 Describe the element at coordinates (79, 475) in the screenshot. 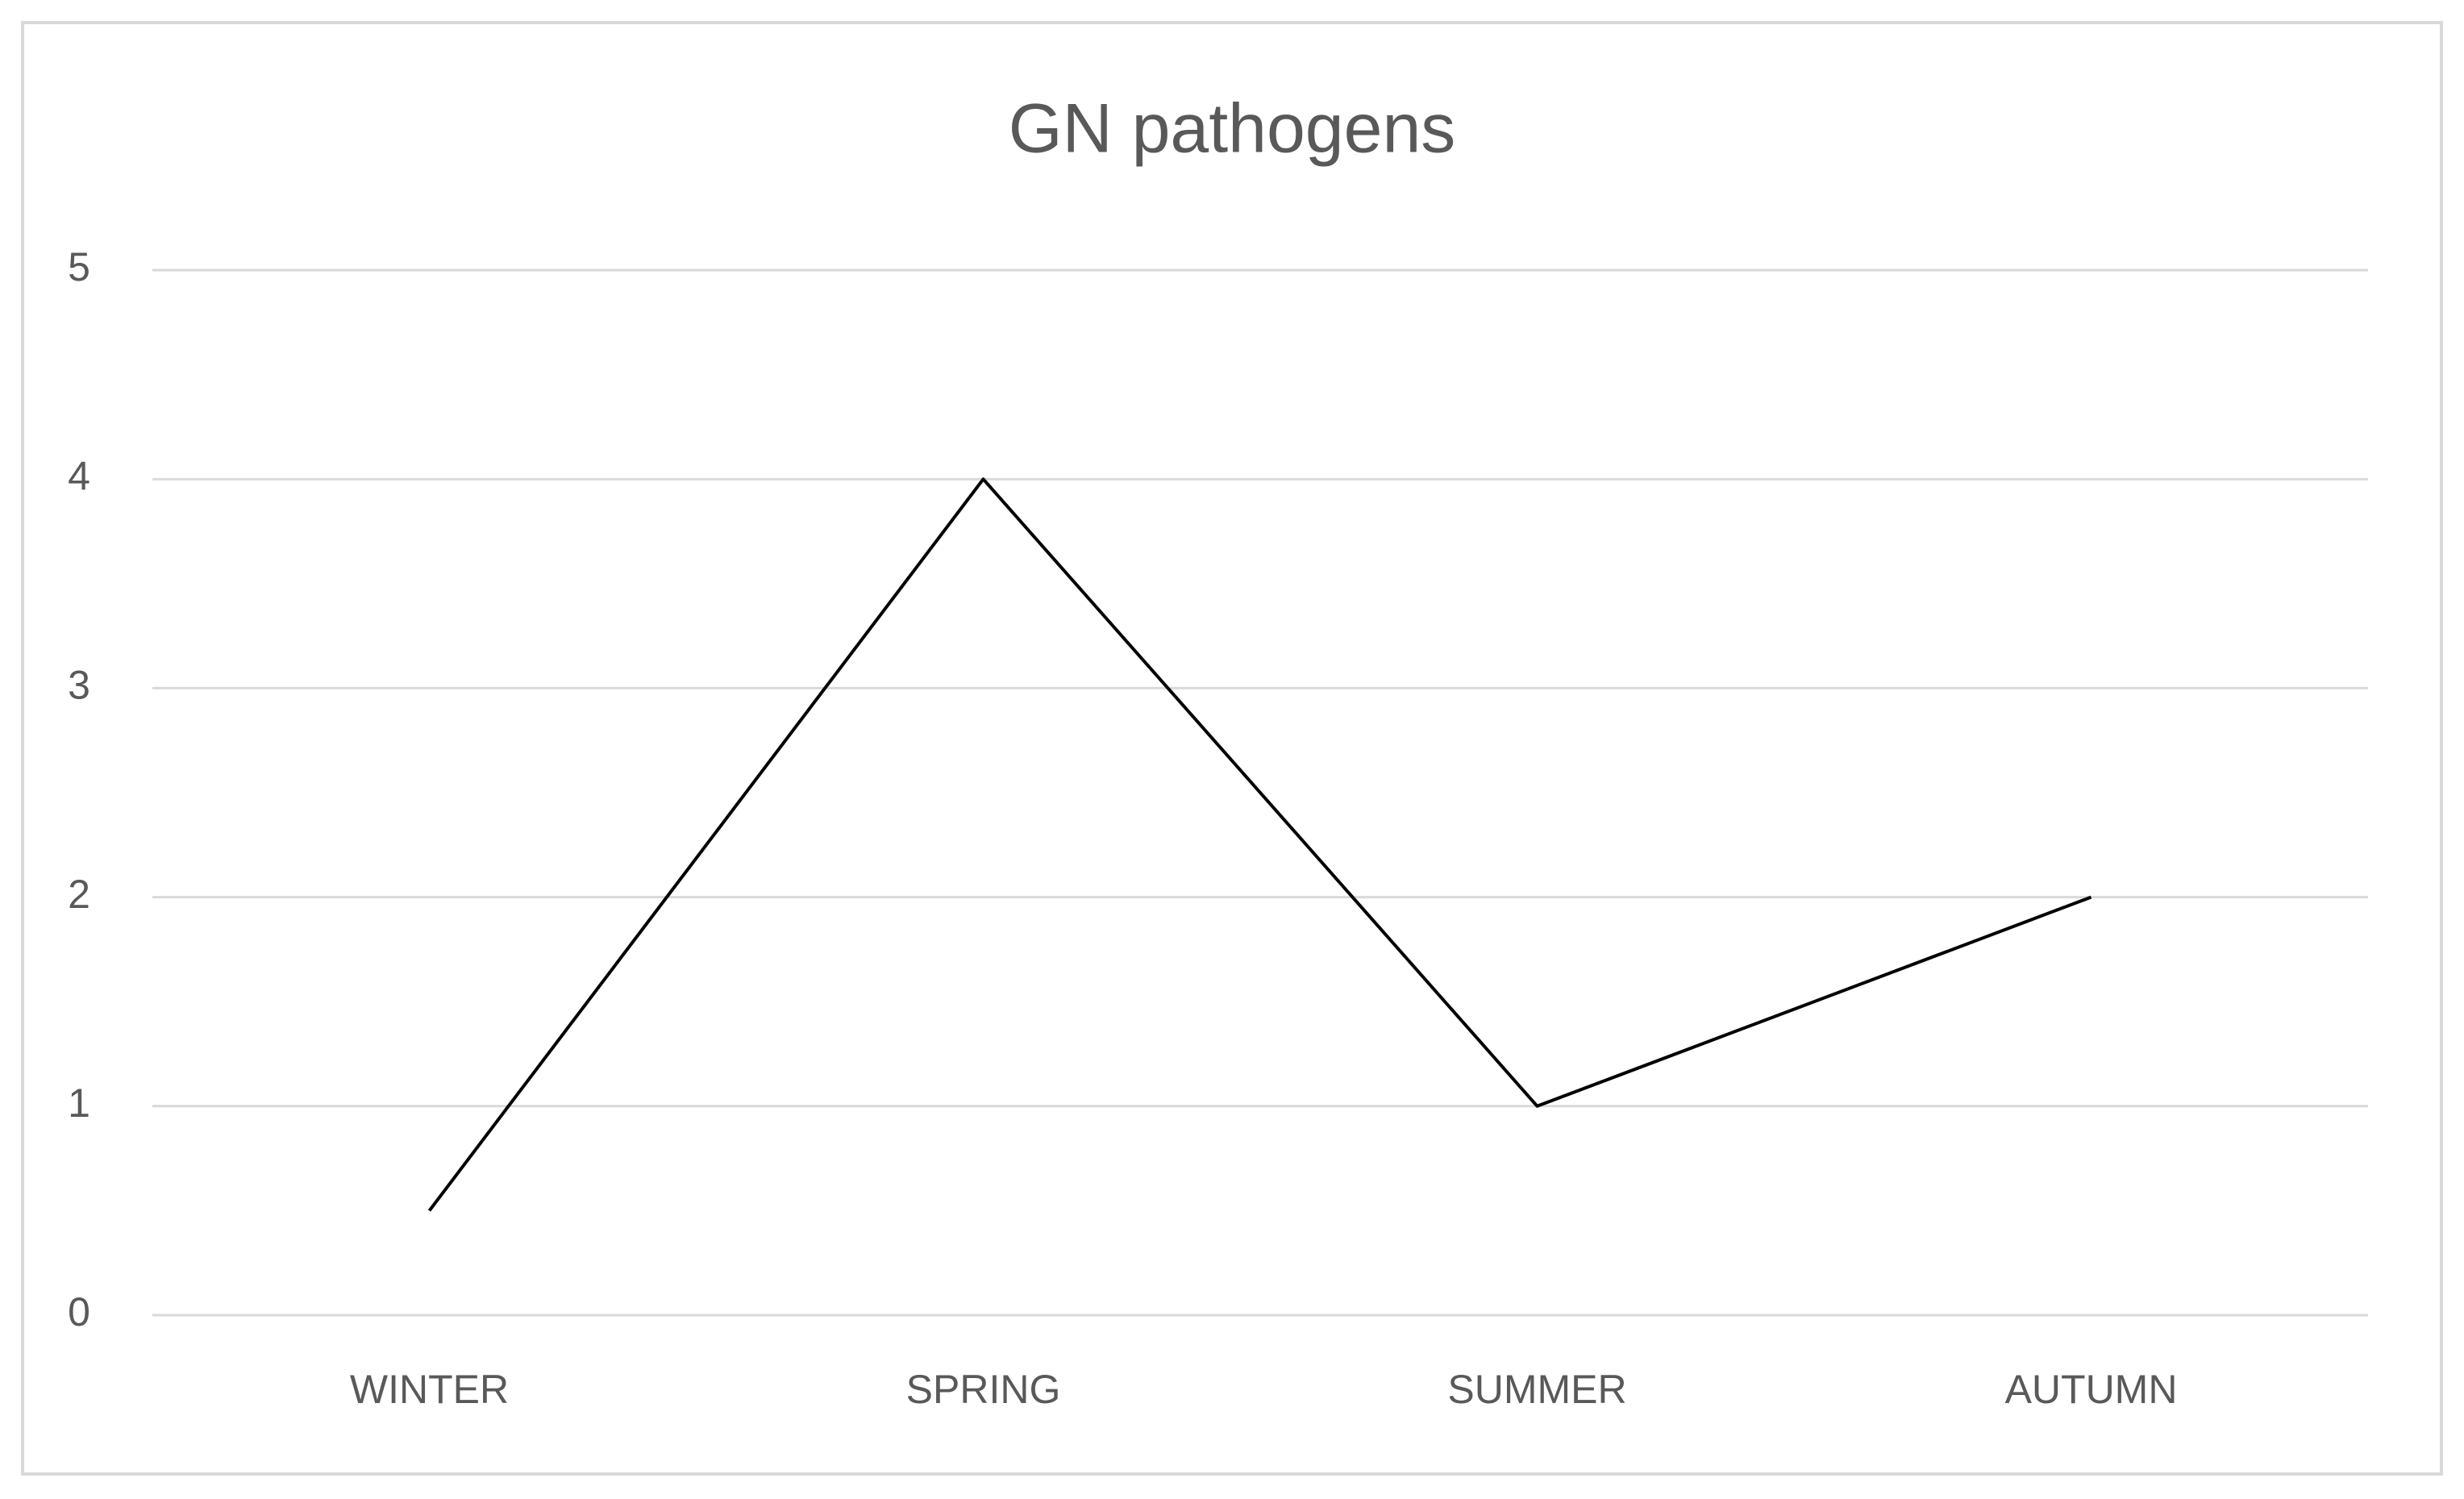

I see `y-tick-label: 4` at that location.